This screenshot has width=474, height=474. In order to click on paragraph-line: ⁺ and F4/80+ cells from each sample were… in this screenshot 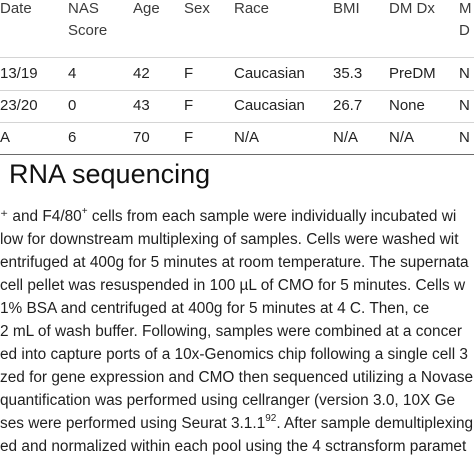, I will do `click(228, 215)`.